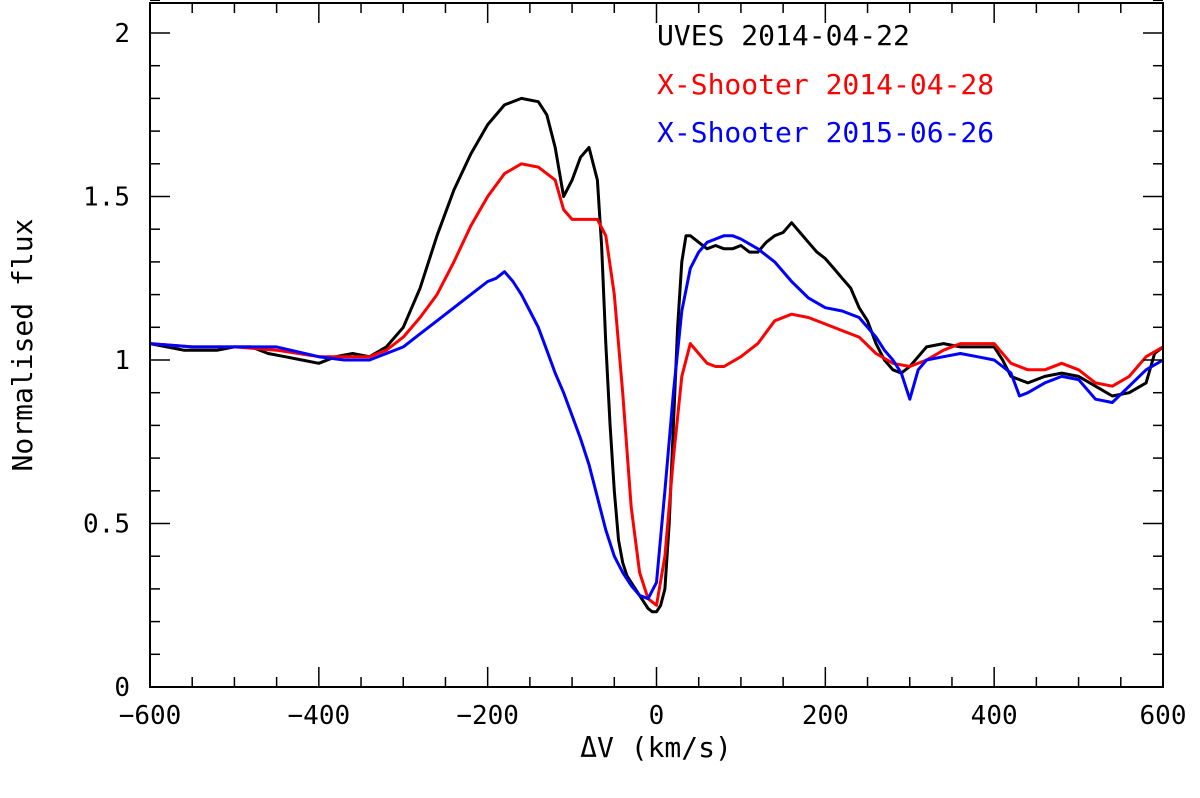 The image size is (1200, 798). Describe the element at coordinates (994, 716) in the screenshot. I see `x-tick-label: 400` at that location.